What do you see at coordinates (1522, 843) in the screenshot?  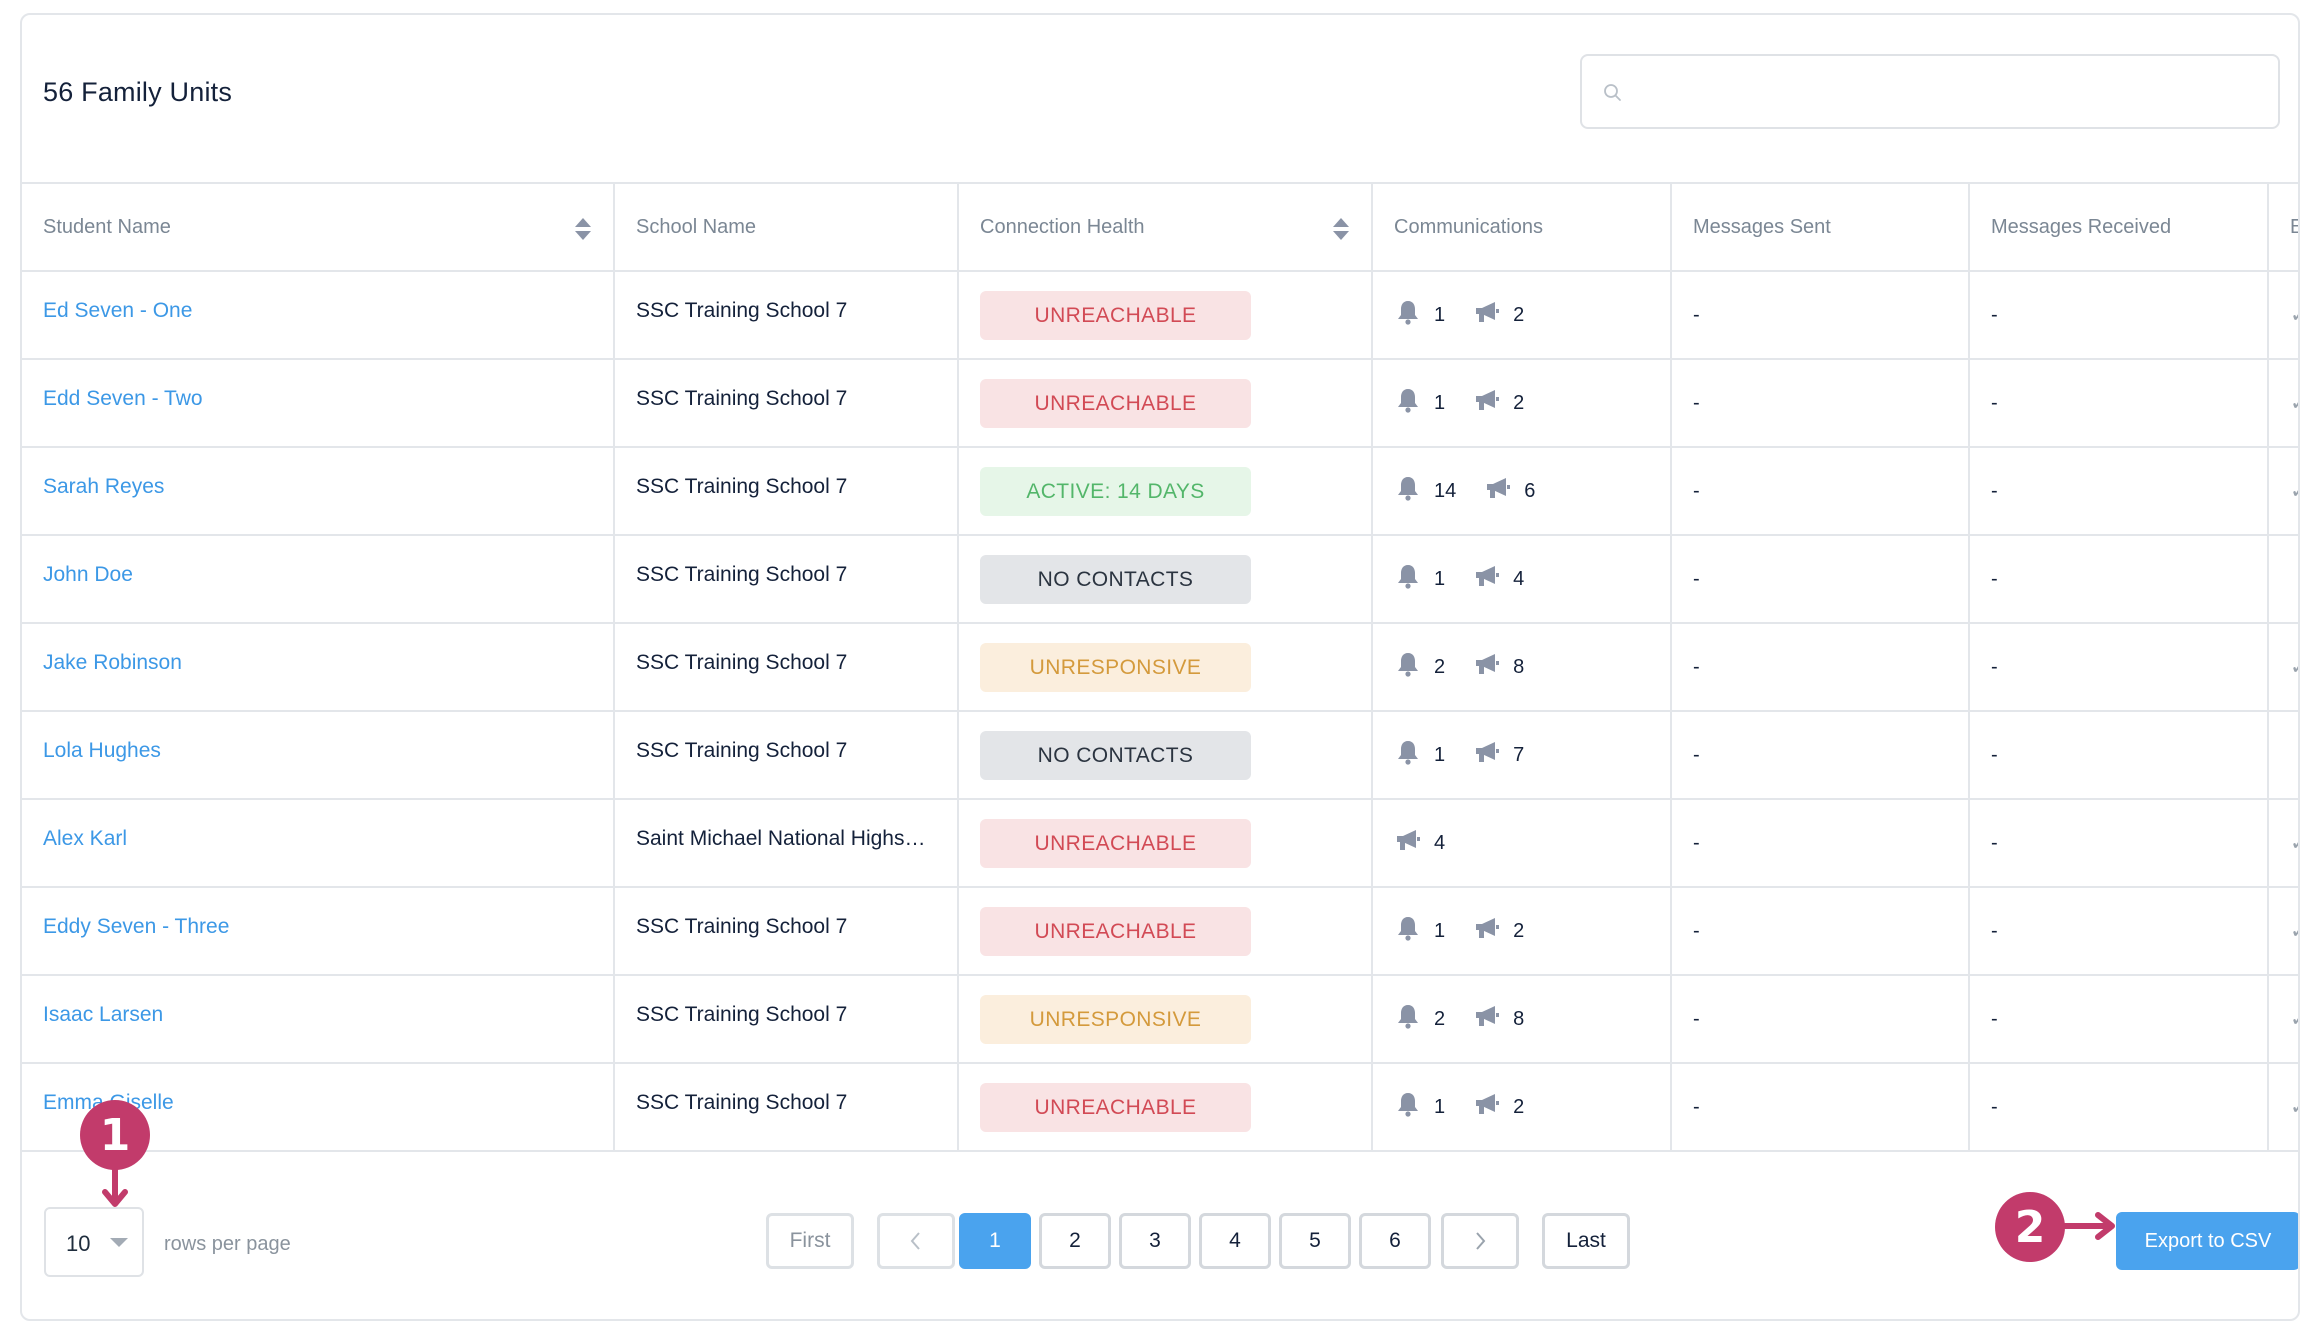 I see `cell-communications: 4` at bounding box center [1522, 843].